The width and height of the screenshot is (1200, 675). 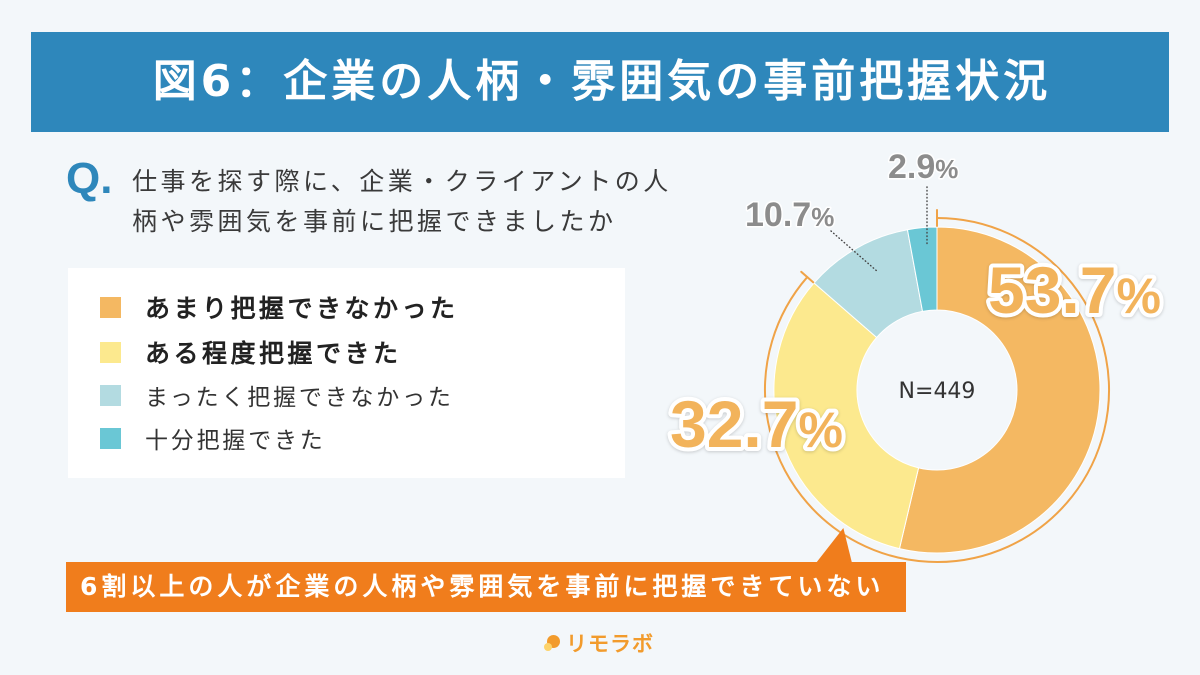 What do you see at coordinates (999, 390) in the screenshot?
I see `donut-slice-barely-grasped` at bounding box center [999, 390].